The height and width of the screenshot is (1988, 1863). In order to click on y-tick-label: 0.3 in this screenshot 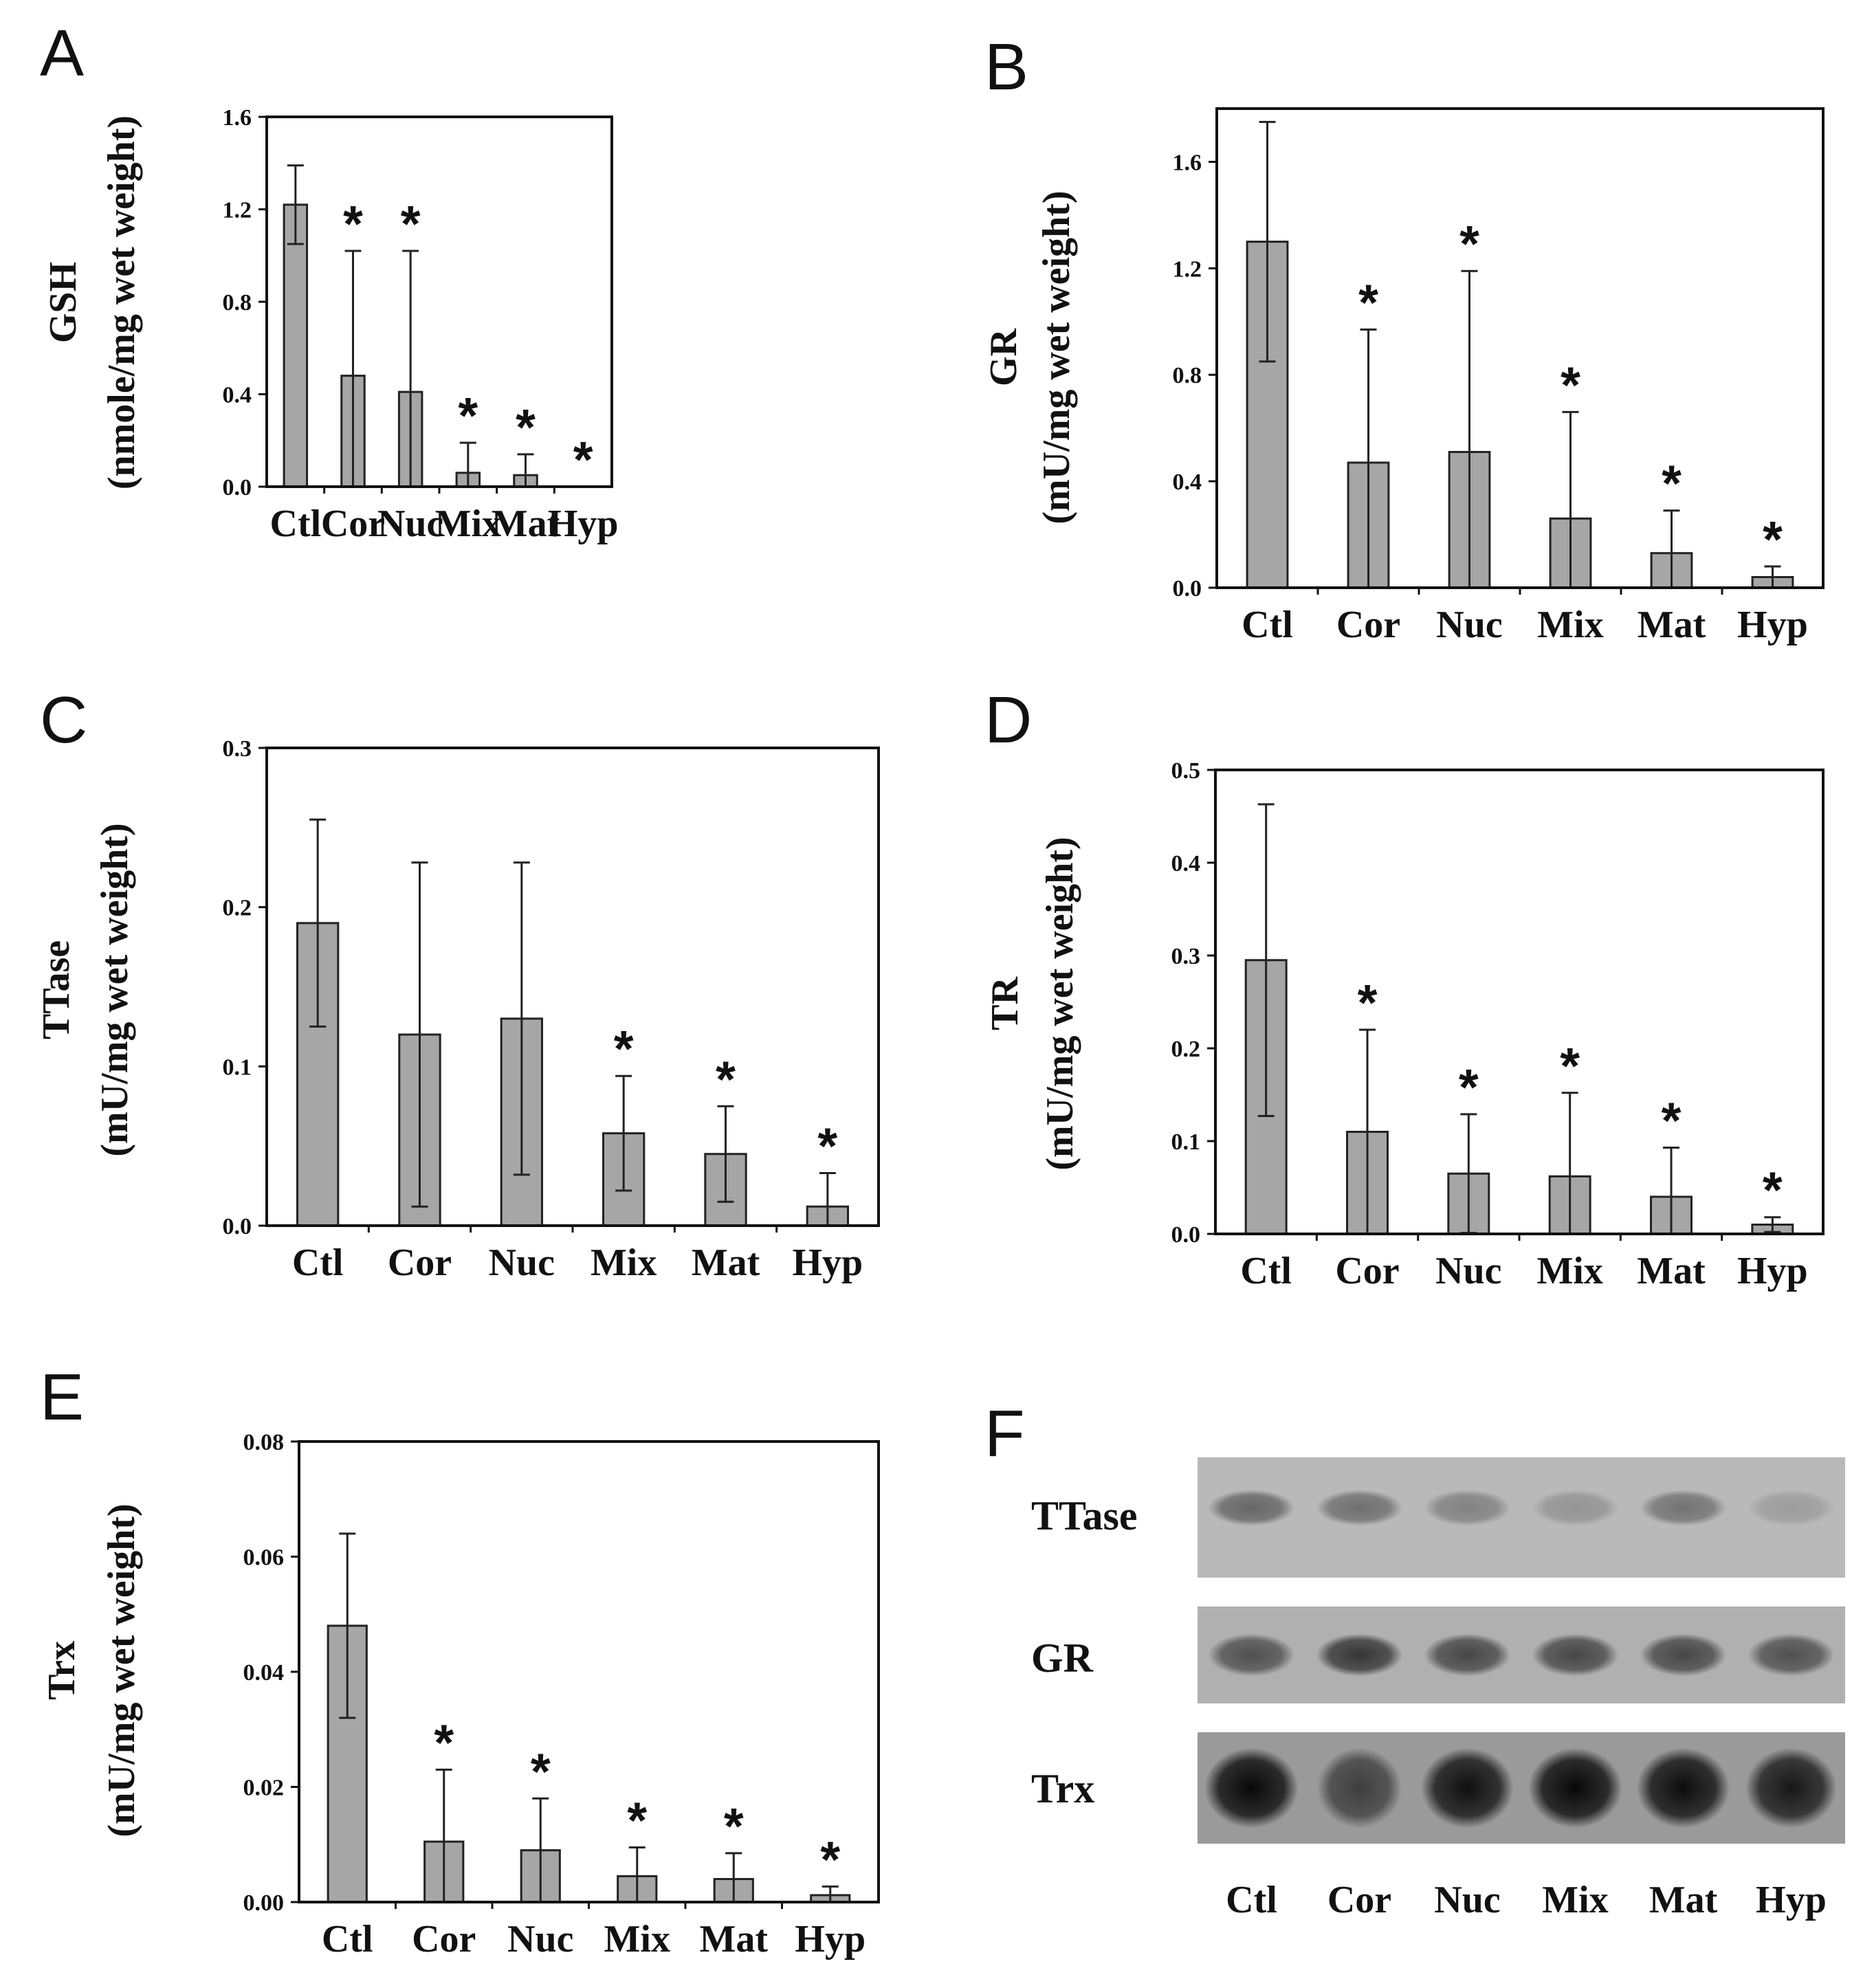, I will do `click(1186, 956)`.